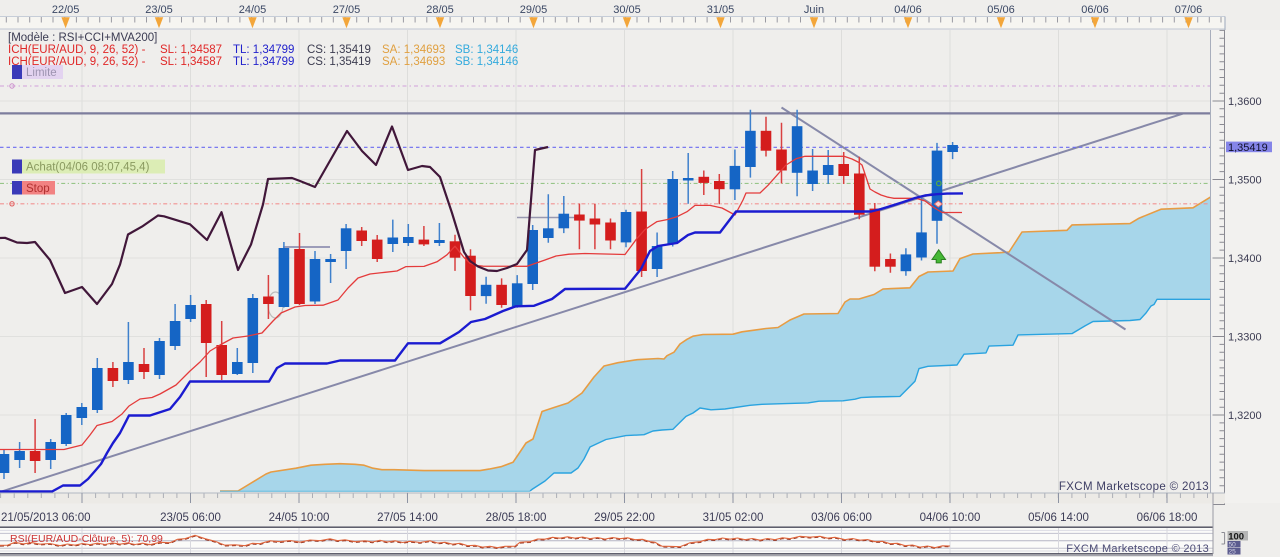  What do you see at coordinates (1058, 518) in the screenshot?
I see `svg-text: 05/06 14:00` at bounding box center [1058, 518].